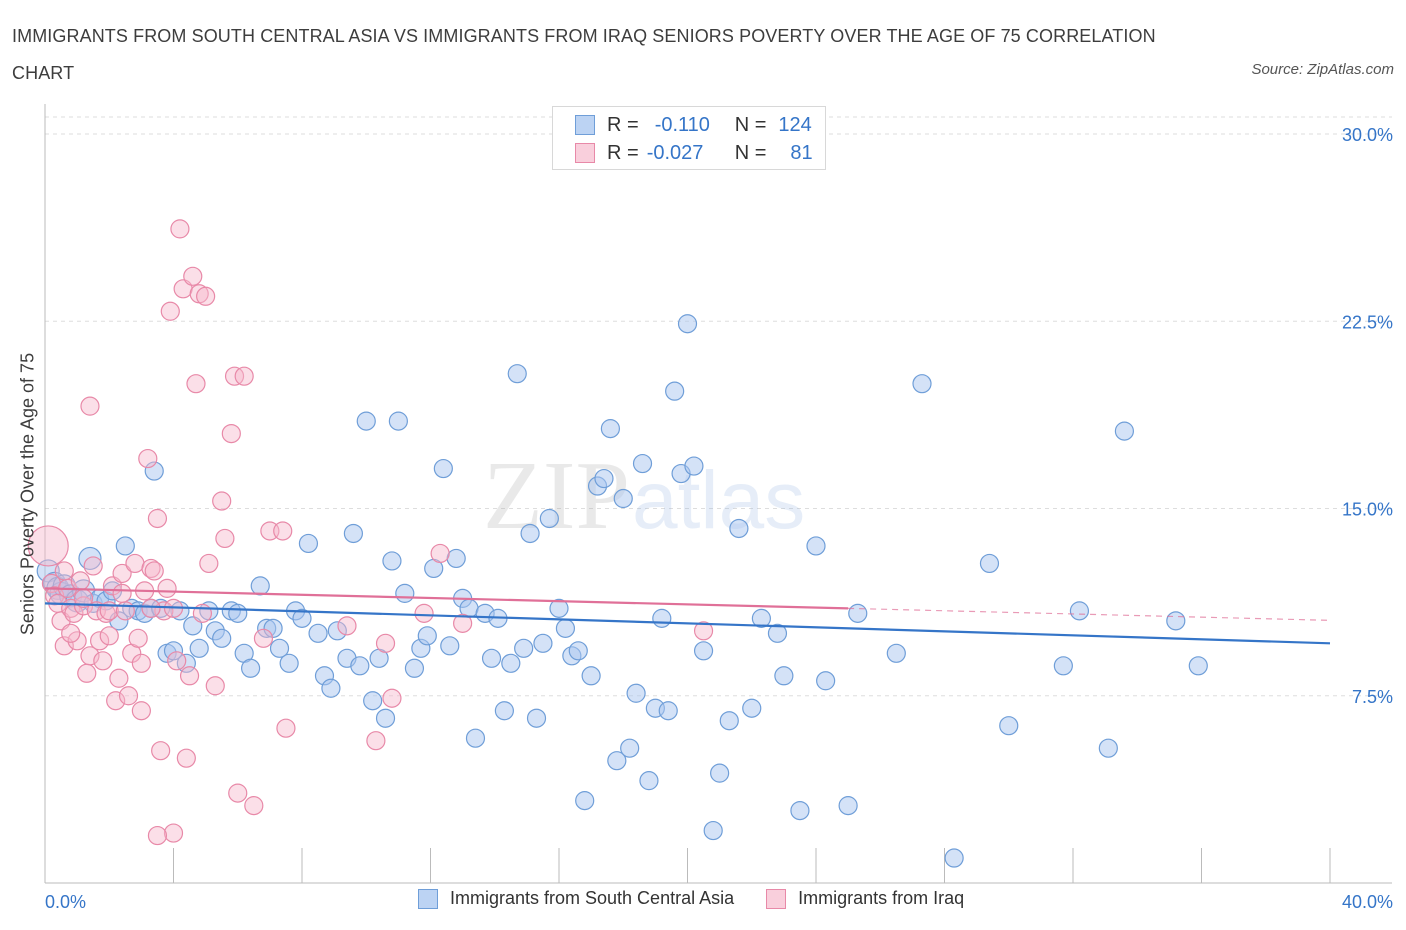  Describe the element at coordinates (801, 152) in the screenshot. I see `legend-n-value: 81` at that location.